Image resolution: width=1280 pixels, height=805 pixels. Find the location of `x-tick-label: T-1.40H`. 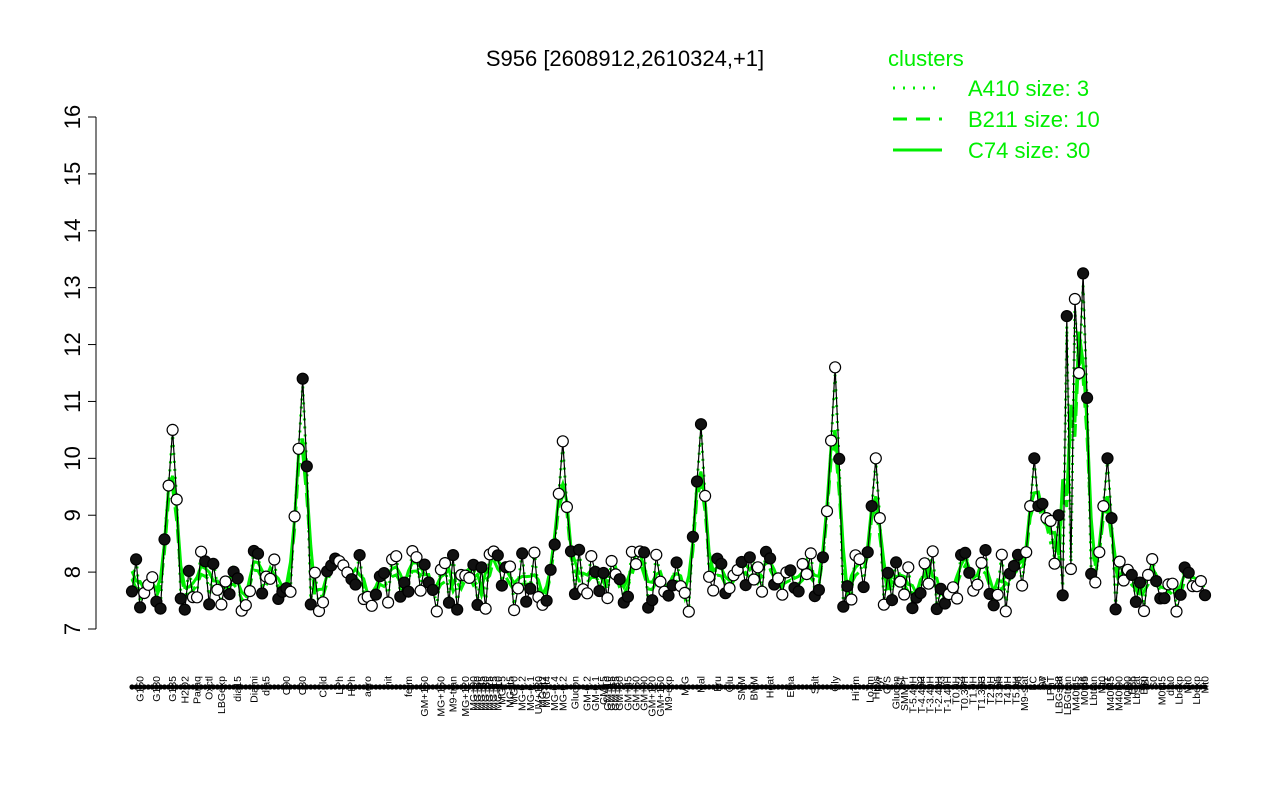

x-tick-label: T-1.40H is located at coordinates (948, 694).